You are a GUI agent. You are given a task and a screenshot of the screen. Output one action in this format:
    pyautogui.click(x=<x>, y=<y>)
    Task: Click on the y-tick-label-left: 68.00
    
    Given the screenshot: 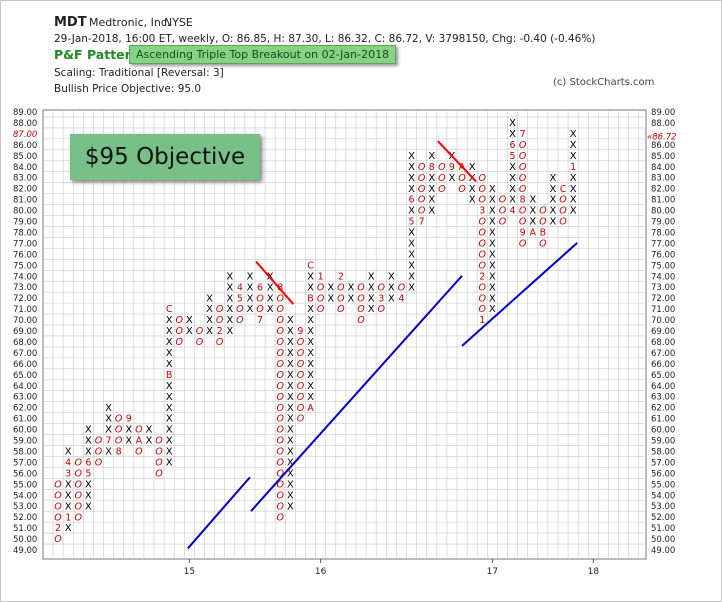 What is the action you would take?
    pyautogui.click(x=25, y=343)
    